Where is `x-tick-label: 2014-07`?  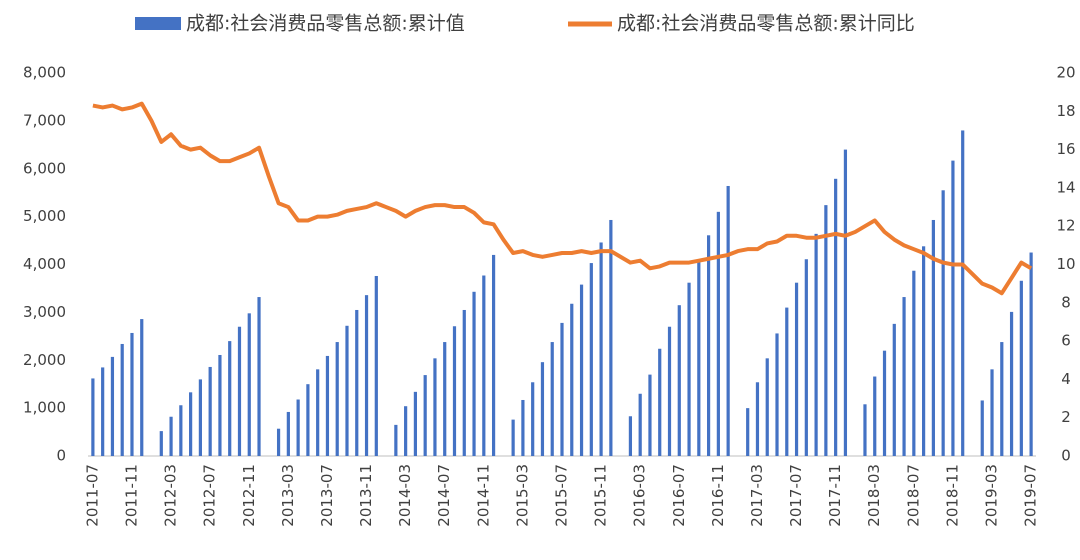
x-tick-label: 2014-07 is located at coordinates (444, 495).